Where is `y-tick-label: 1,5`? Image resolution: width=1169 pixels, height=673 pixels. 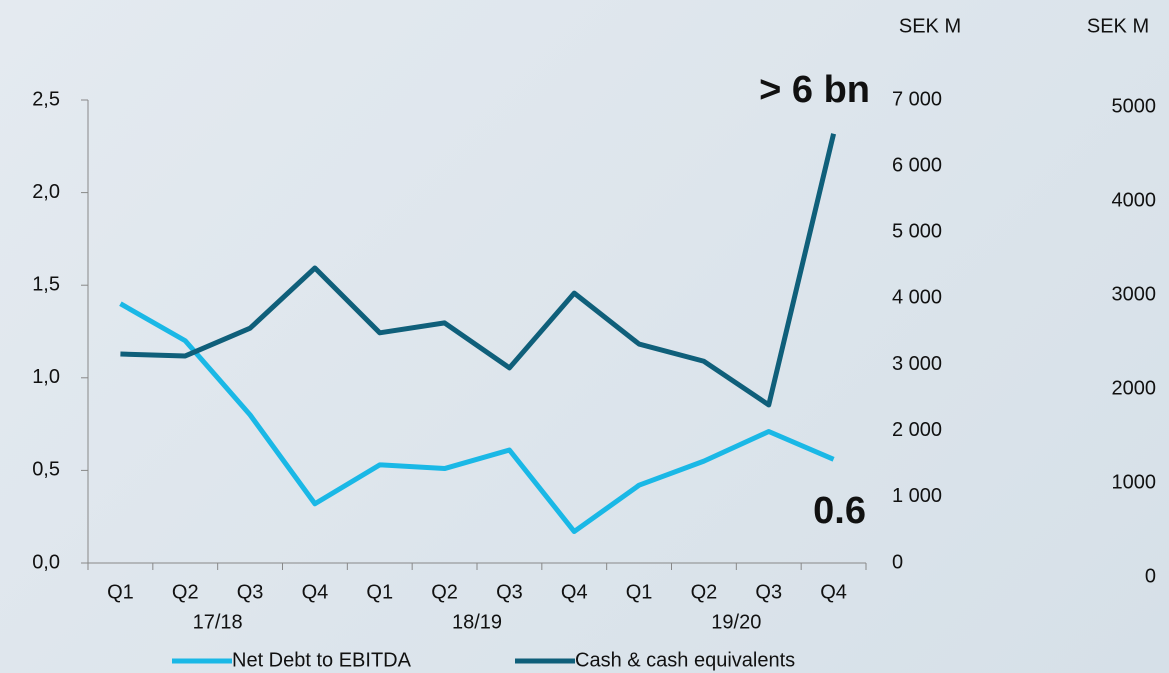 y-tick-label: 1,5 is located at coordinates (46, 284).